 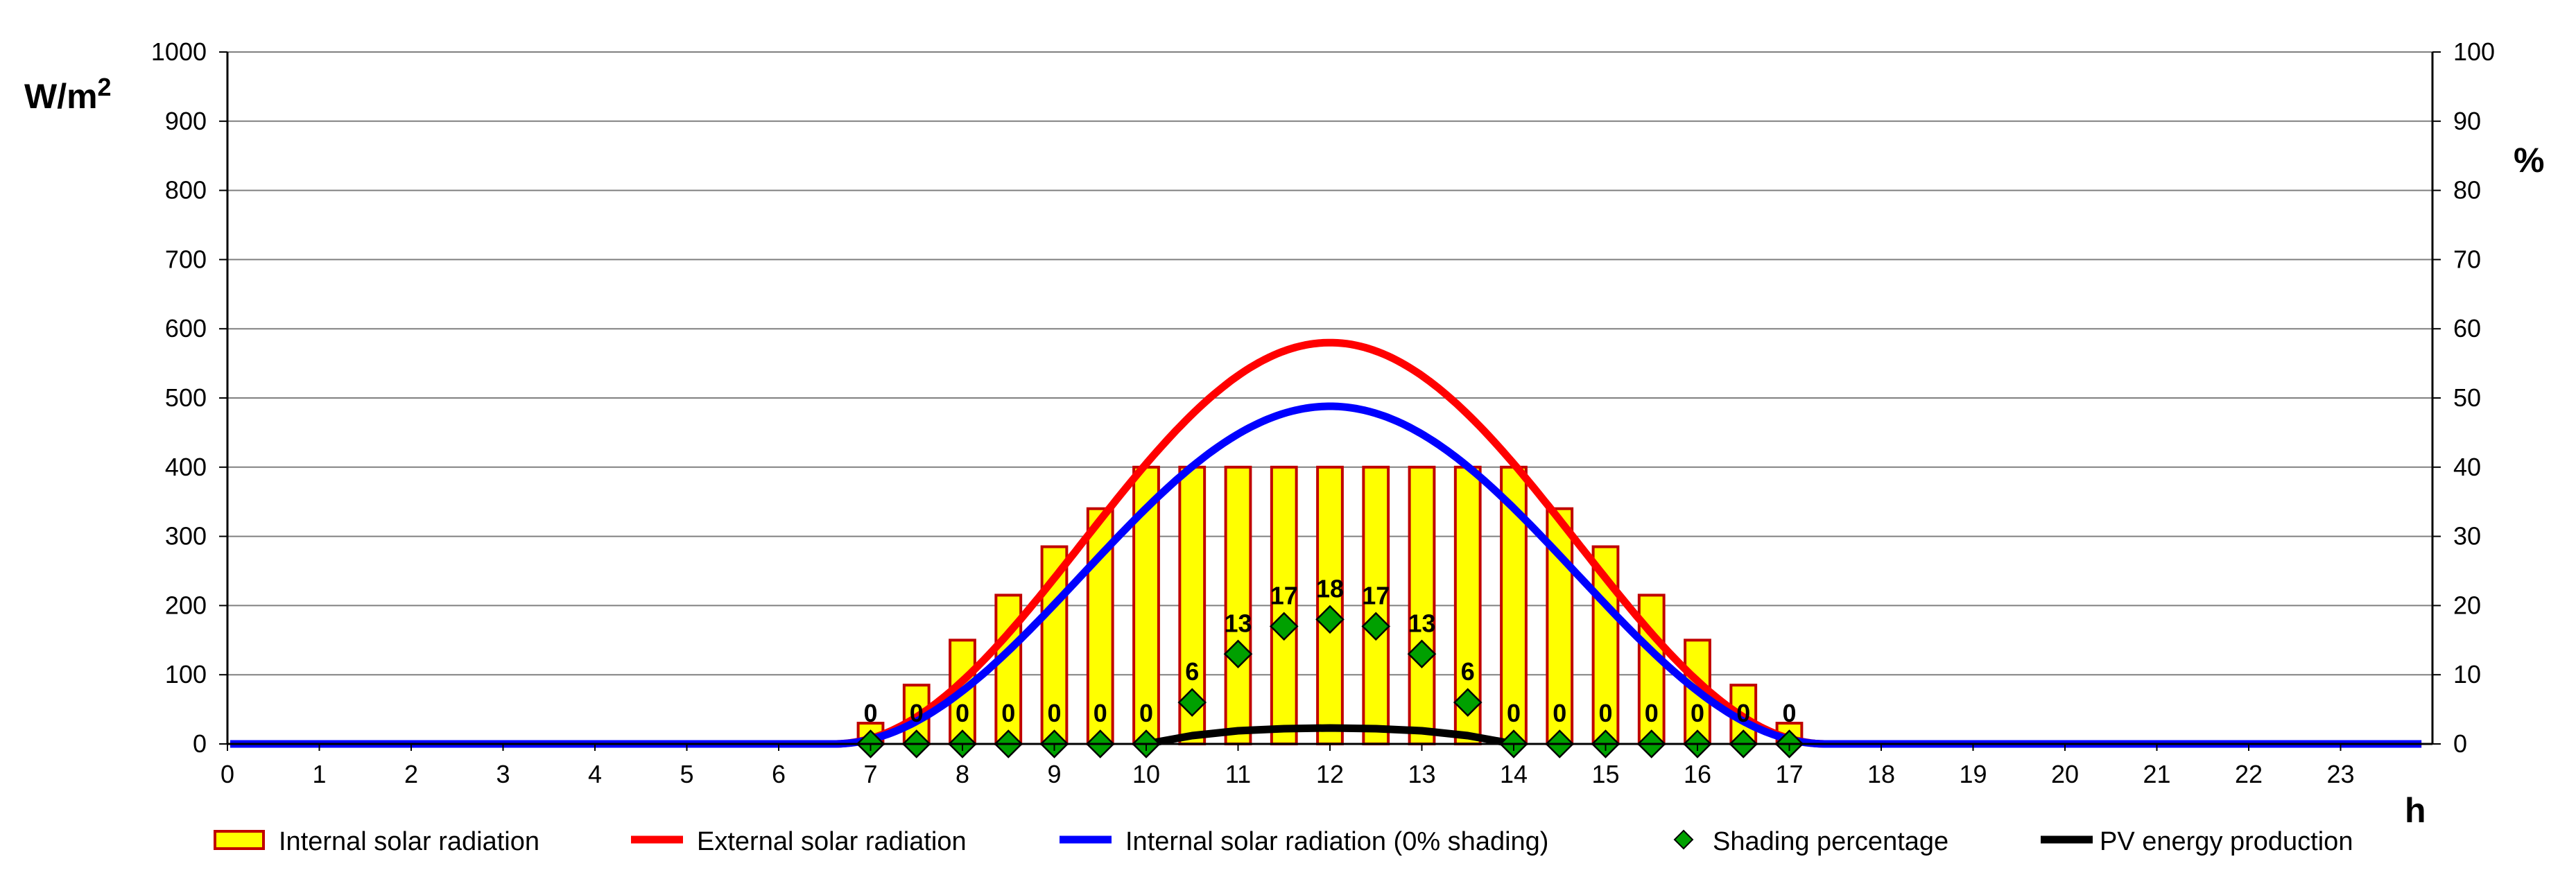 I want to click on y2-tick-label: 70, so click(x=2467, y=259).